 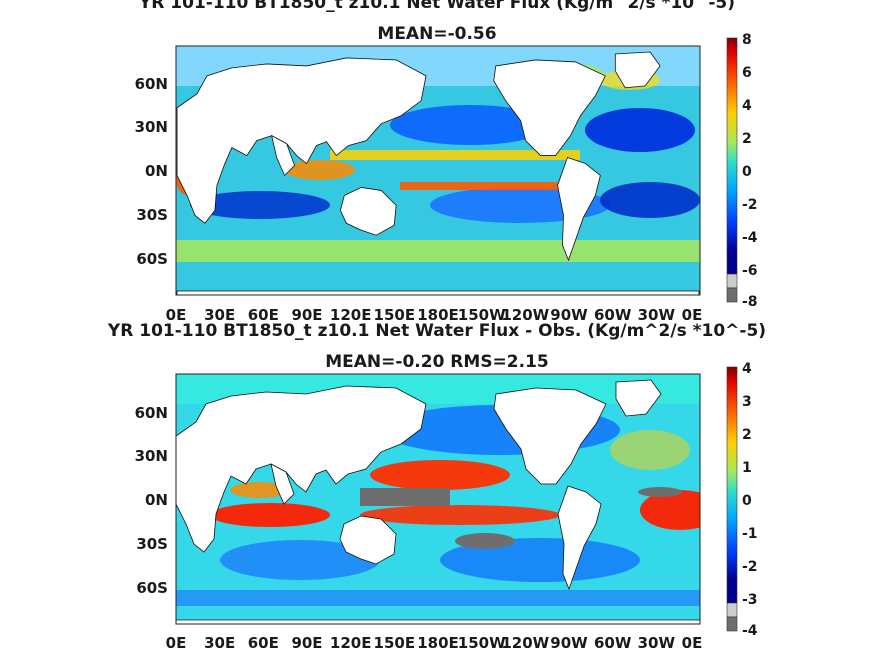 I want to click on colorbar-tick: 6, so click(x=747, y=73).